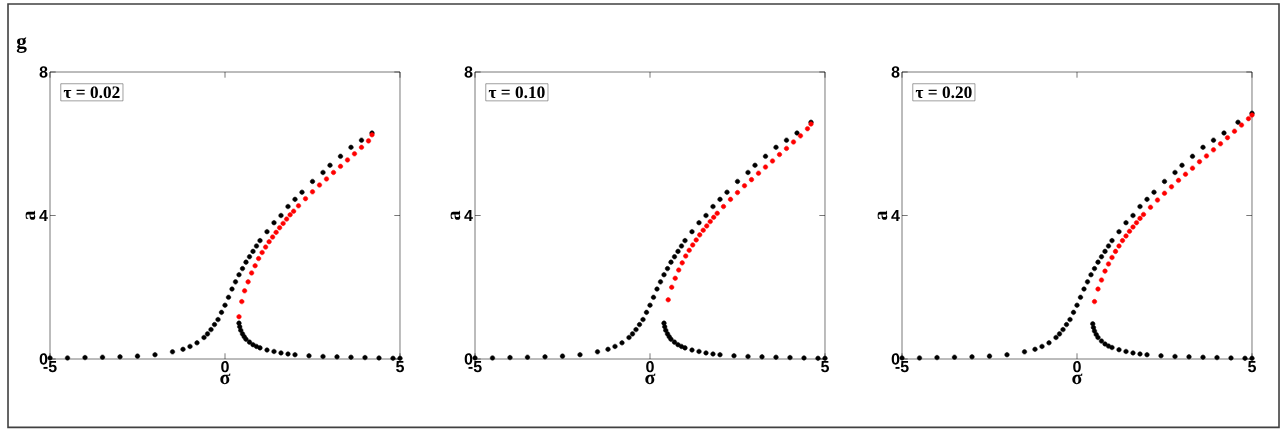 The height and width of the screenshot is (430, 1283). What do you see at coordinates (21, 45) in the screenshot?
I see `chart-title: g` at bounding box center [21, 45].